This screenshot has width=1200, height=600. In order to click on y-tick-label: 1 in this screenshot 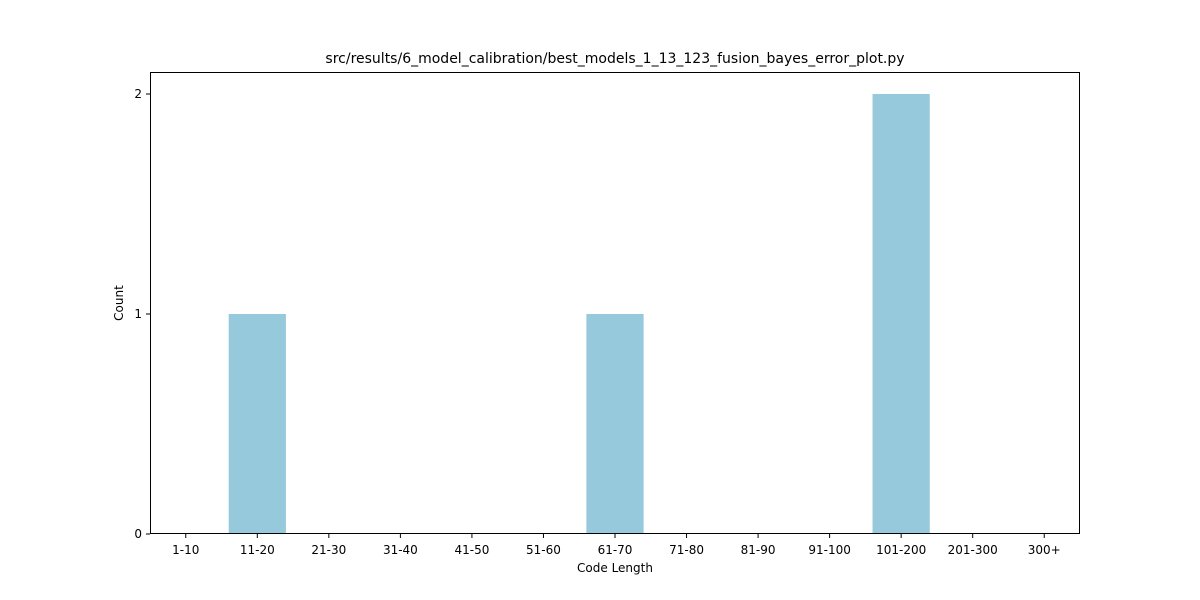, I will do `click(138, 314)`.